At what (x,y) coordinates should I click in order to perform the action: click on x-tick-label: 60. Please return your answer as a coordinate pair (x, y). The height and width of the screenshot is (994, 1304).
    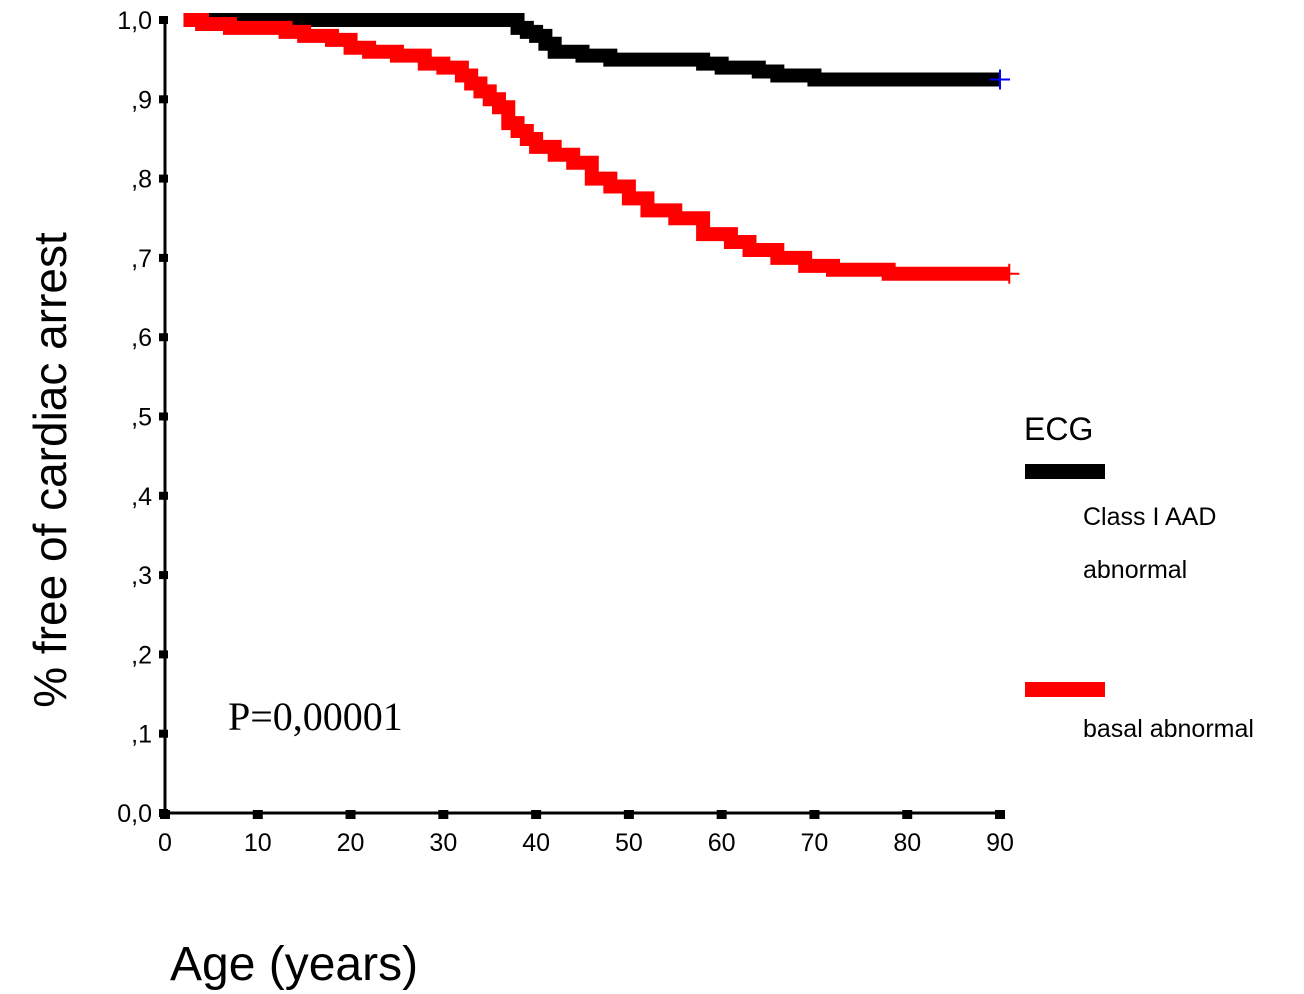
    Looking at the image, I should click on (722, 843).